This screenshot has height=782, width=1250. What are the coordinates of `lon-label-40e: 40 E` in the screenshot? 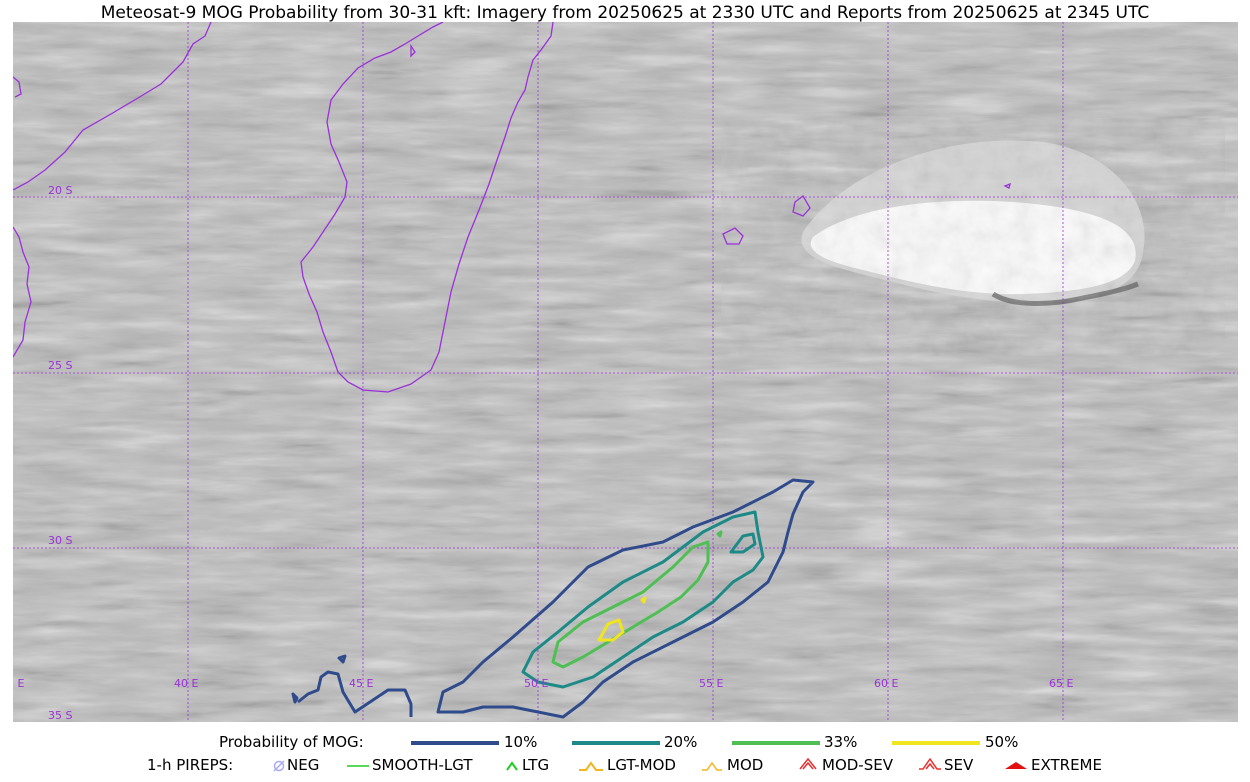 It's located at (186, 683).